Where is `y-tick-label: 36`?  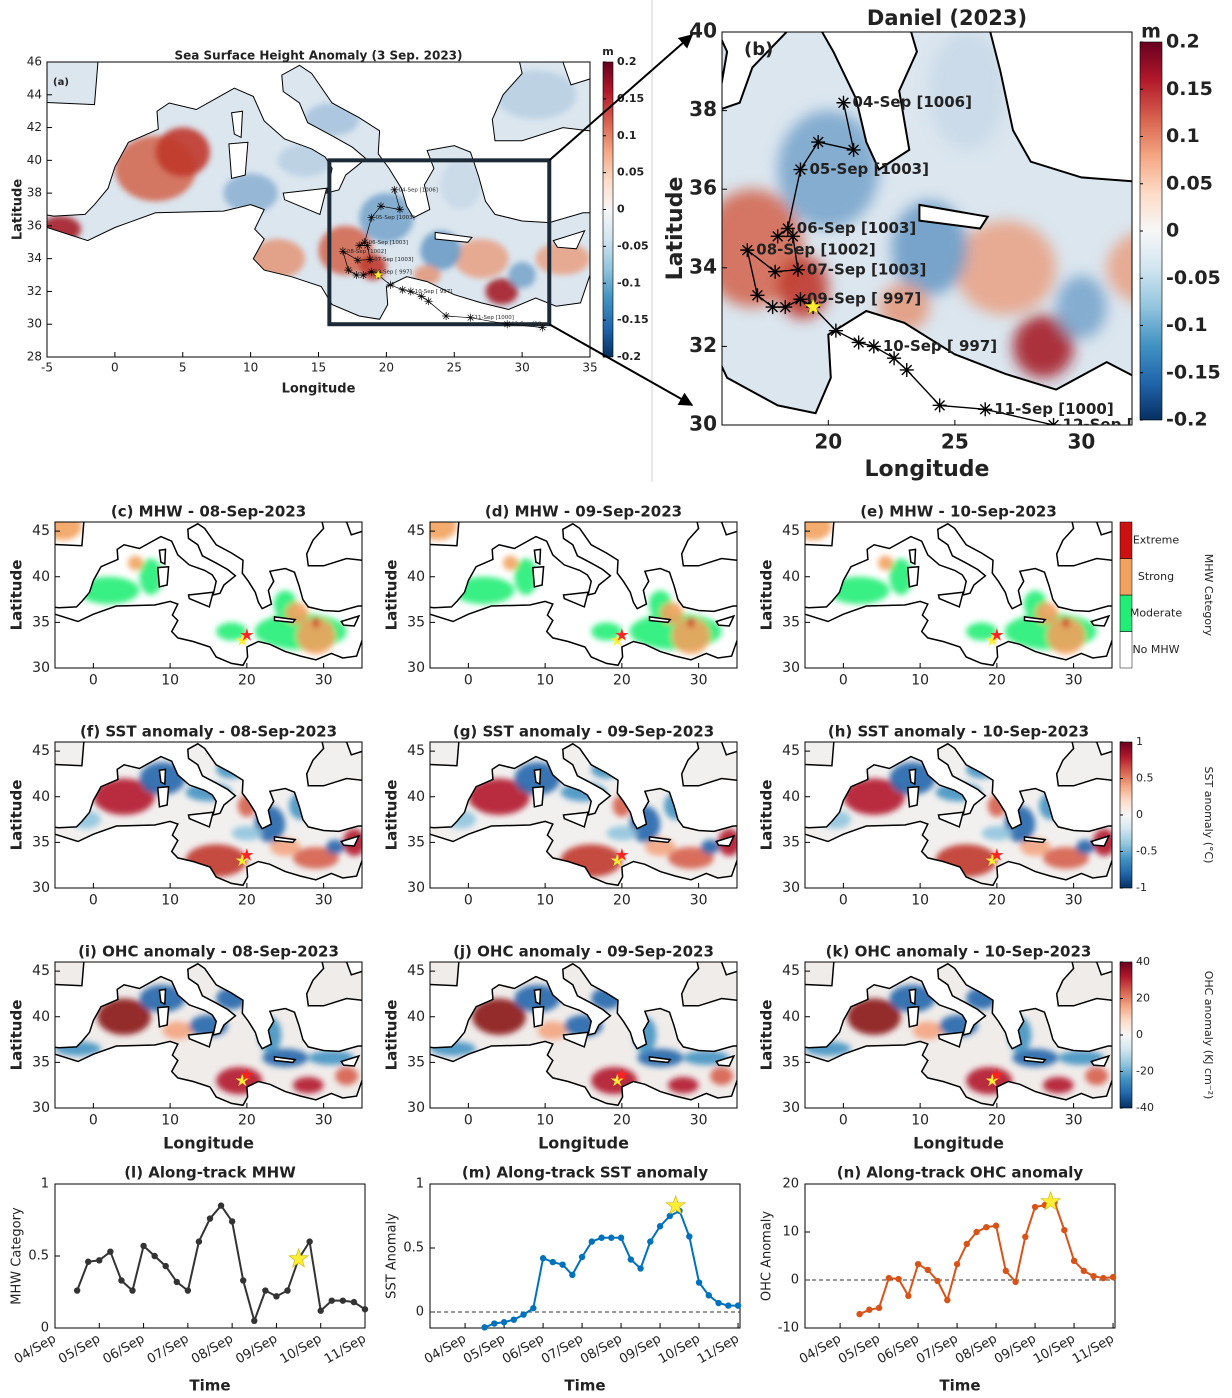
y-tick-label: 36 is located at coordinates (703, 188).